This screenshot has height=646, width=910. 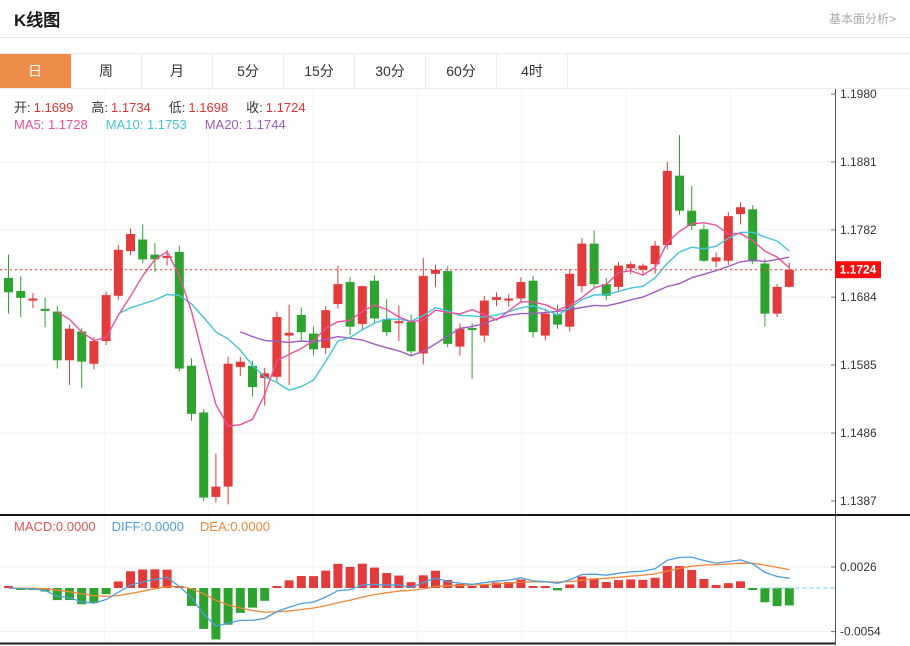 What do you see at coordinates (461, 71) in the screenshot?
I see `tab-60min: 60分` at bounding box center [461, 71].